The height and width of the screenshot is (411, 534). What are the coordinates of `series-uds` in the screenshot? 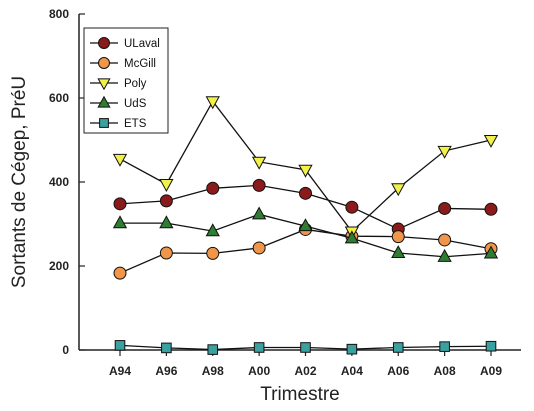 It's located at (305, 234).